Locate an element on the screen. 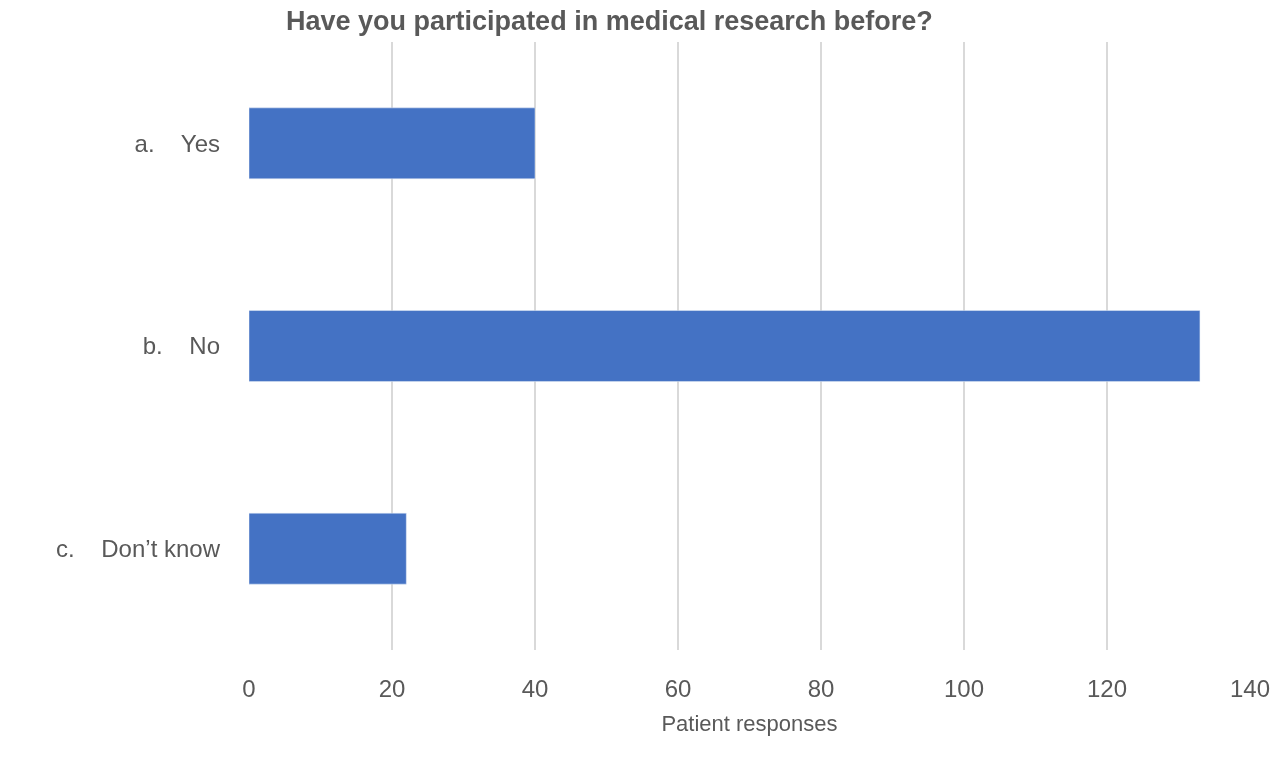 Image resolution: width=1283 pixels, height=761 pixels. x-tick-label: 120 is located at coordinates (1107, 688).